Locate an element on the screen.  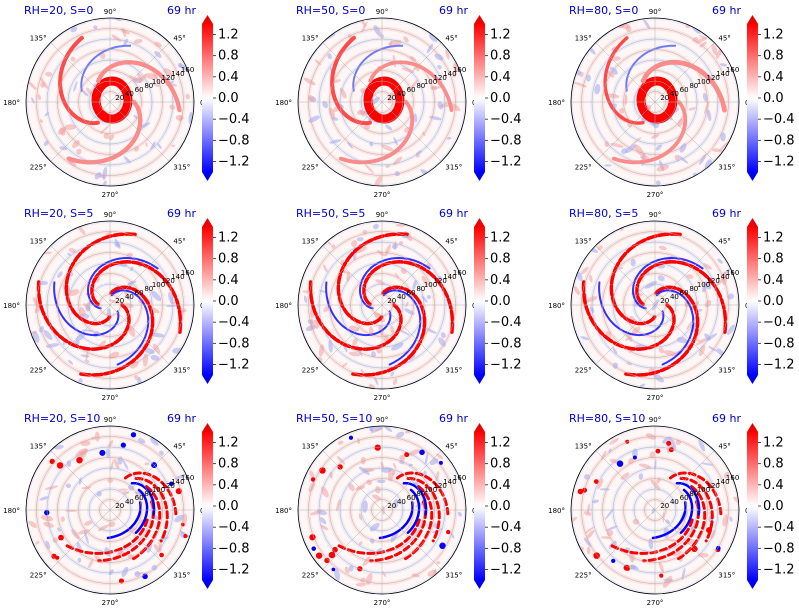
angle-tick-label: 45° is located at coordinates (451, 447).